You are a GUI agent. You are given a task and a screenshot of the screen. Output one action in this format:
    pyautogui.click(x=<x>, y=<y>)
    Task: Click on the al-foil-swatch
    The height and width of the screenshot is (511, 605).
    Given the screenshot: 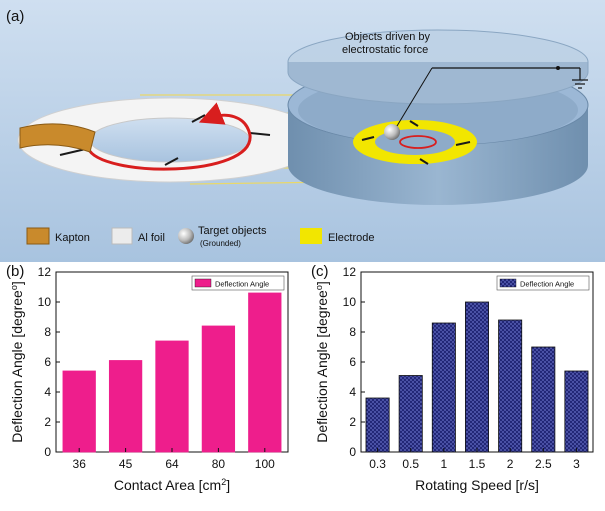 What is the action you would take?
    pyautogui.click(x=122, y=236)
    